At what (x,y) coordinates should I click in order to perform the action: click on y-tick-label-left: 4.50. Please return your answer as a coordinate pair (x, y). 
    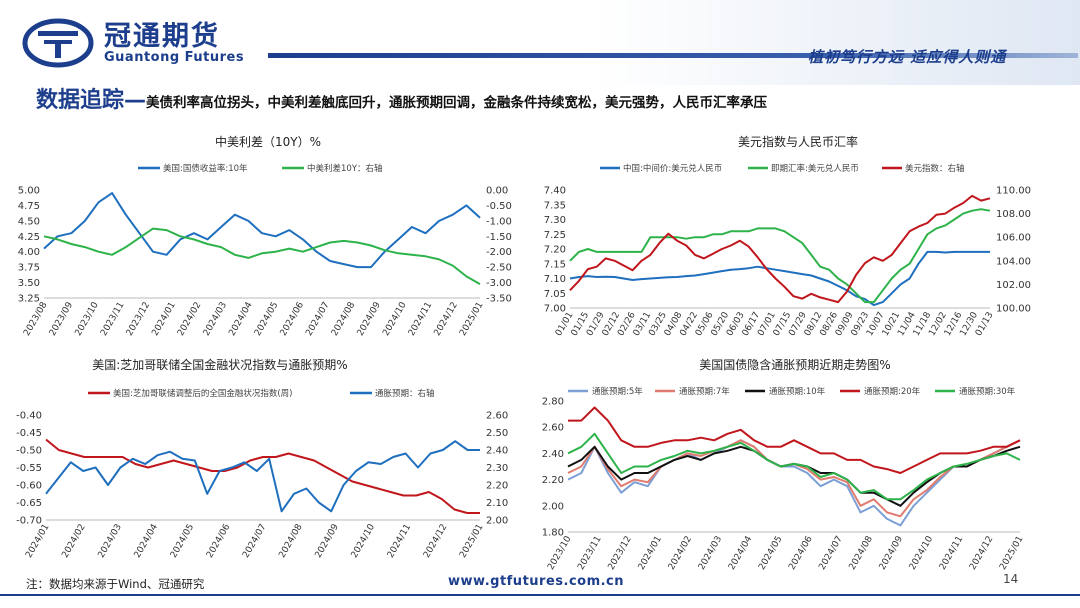
    Looking at the image, I should click on (29, 221).